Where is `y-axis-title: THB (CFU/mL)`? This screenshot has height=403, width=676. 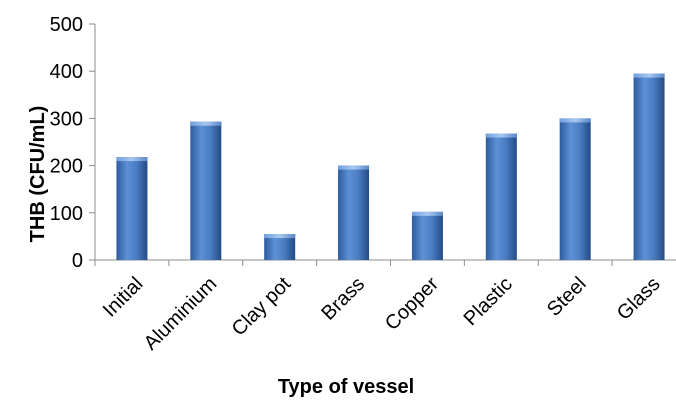
y-axis-title: THB (CFU/mL) is located at coordinates (38, 174).